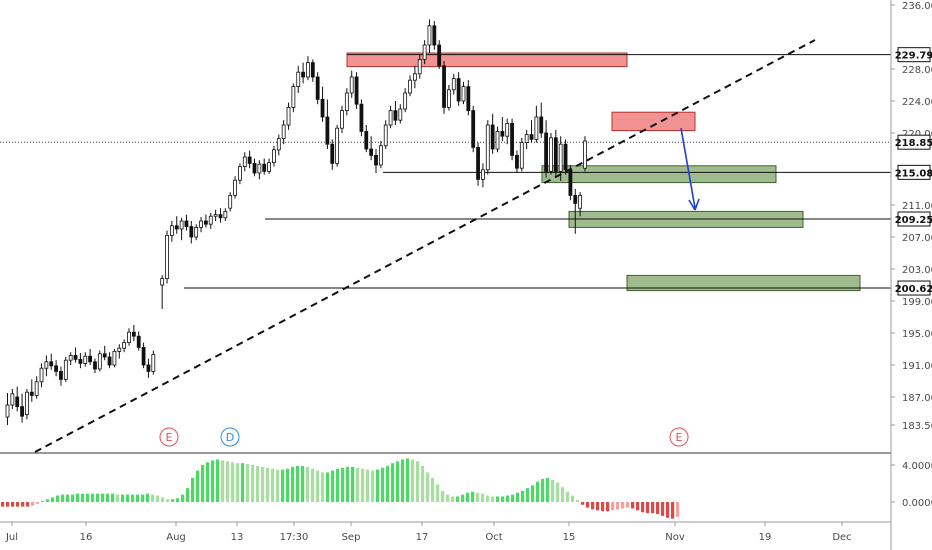  What do you see at coordinates (913, 288) in the screenshot?
I see `price-level-tag: 200.62` at bounding box center [913, 288].